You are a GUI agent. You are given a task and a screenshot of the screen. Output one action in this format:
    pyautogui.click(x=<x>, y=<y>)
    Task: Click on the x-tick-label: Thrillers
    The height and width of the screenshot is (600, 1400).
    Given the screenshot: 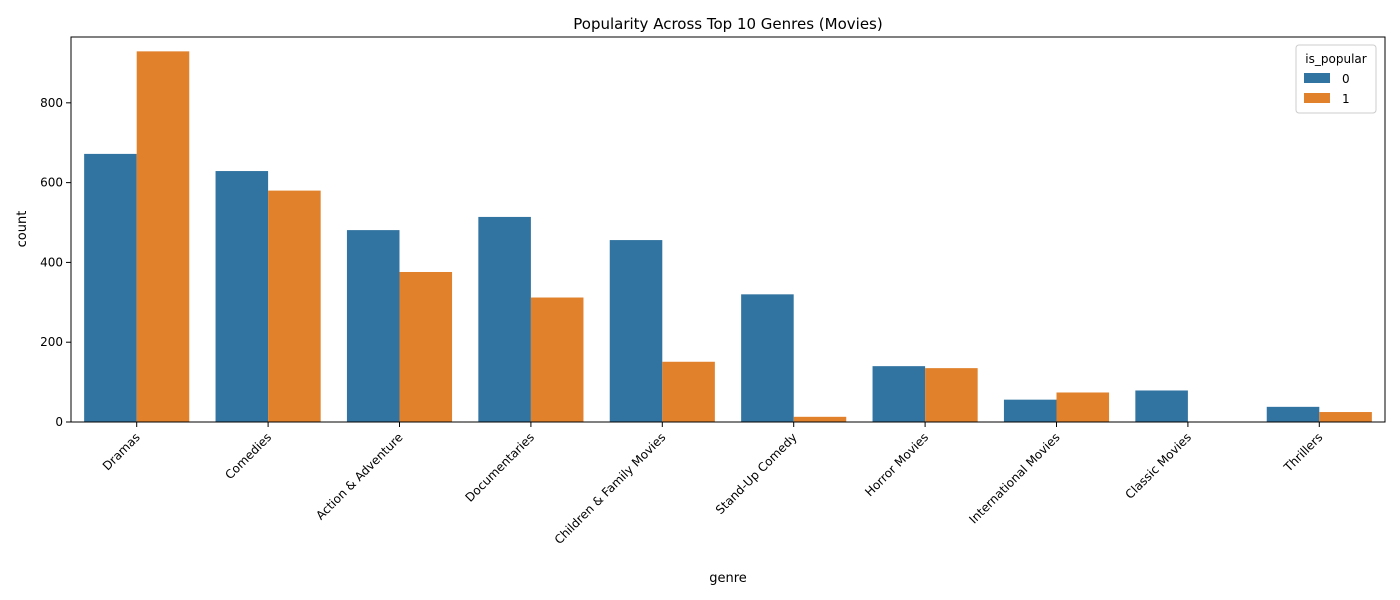 What is the action you would take?
    pyautogui.click(x=1303, y=452)
    